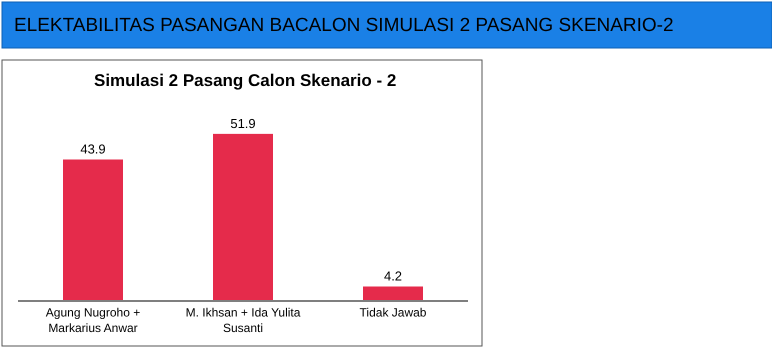 This screenshot has width=772, height=348. I want to click on data-label: 4.2, so click(393, 276).